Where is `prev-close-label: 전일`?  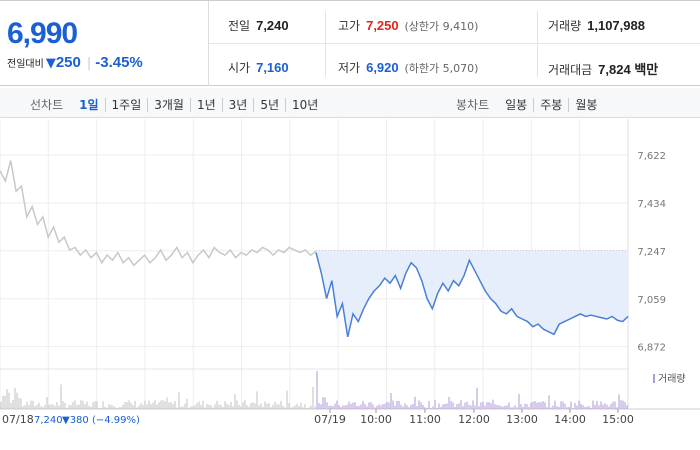 prev-close-label: 전일 is located at coordinates (239, 26).